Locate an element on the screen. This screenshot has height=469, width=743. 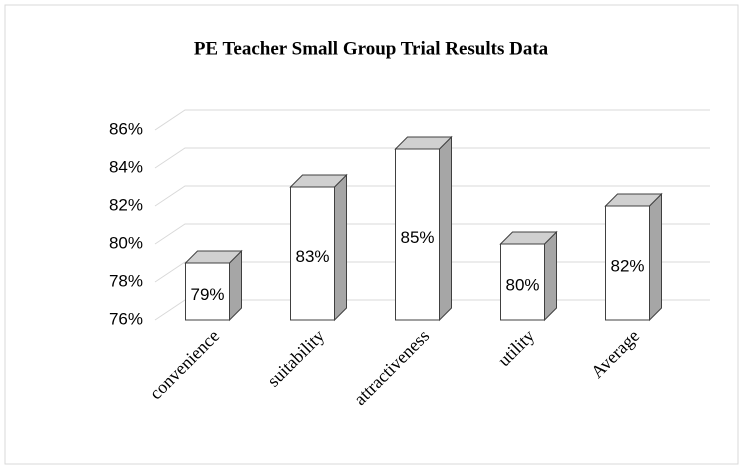
y-tick-label: 76% is located at coordinates (126, 318).